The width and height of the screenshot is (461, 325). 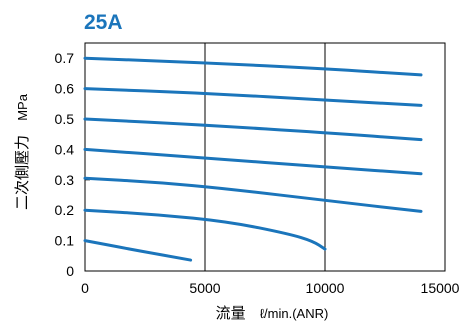 What do you see at coordinates (294, 313) in the screenshot?
I see `x-axis-unit: ℓ/min.(ANR)` at bounding box center [294, 313].